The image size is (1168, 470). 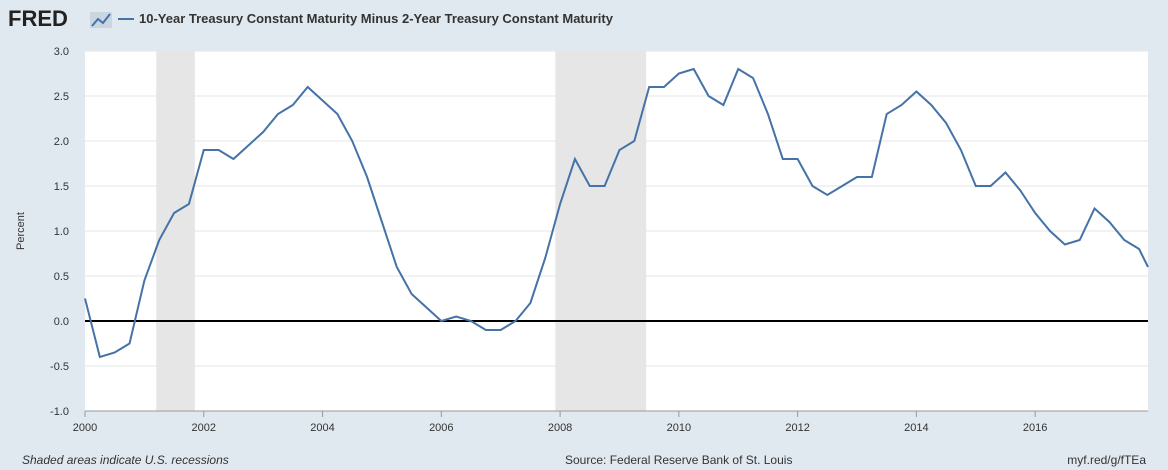 I want to click on y-tick-label: 2.0, so click(x=61, y=142).